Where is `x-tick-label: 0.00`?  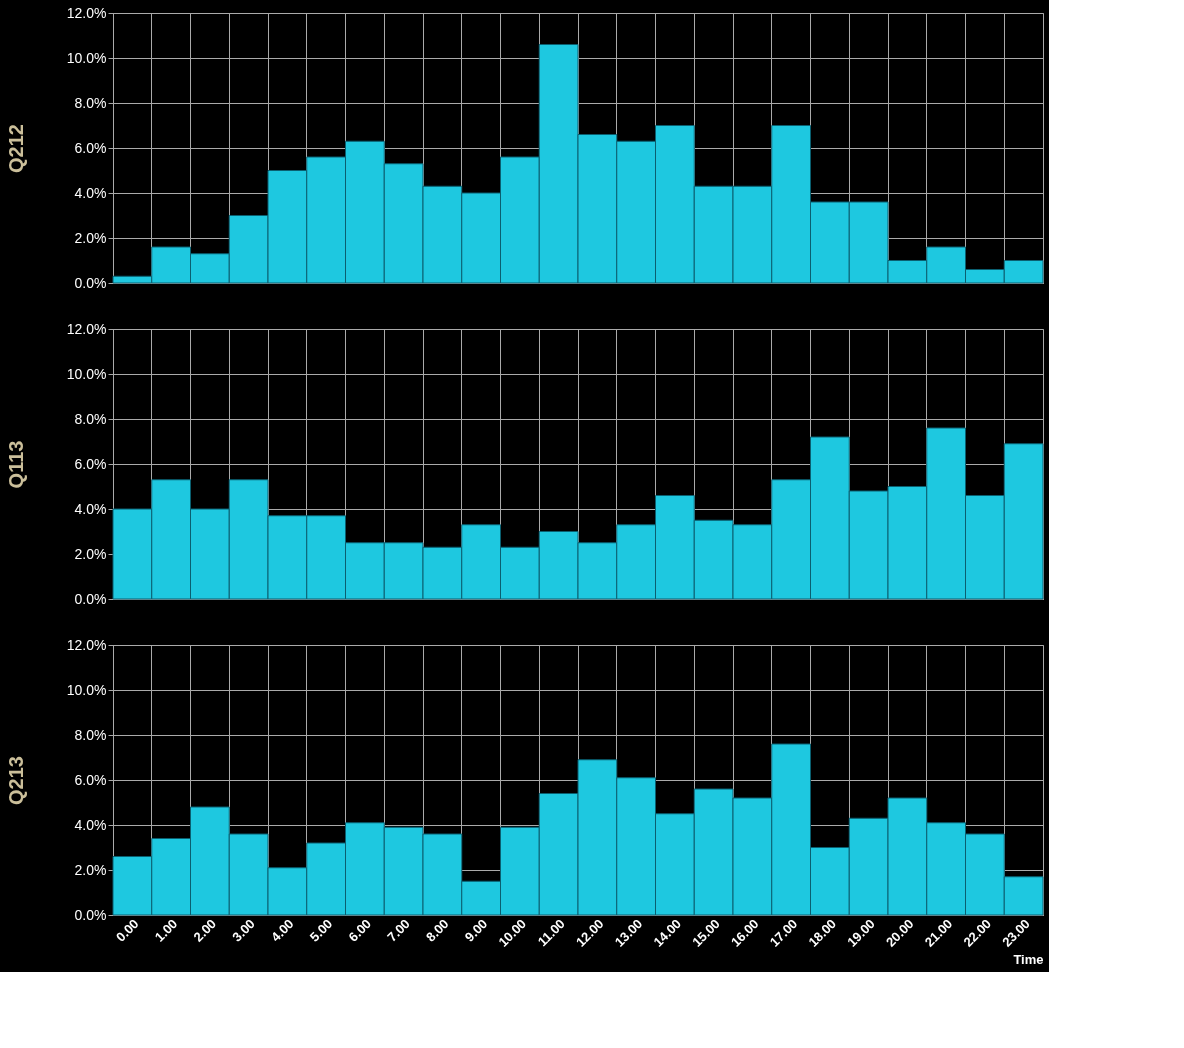
x-tick-label: 0.00 is located at coordinates (127, 930).